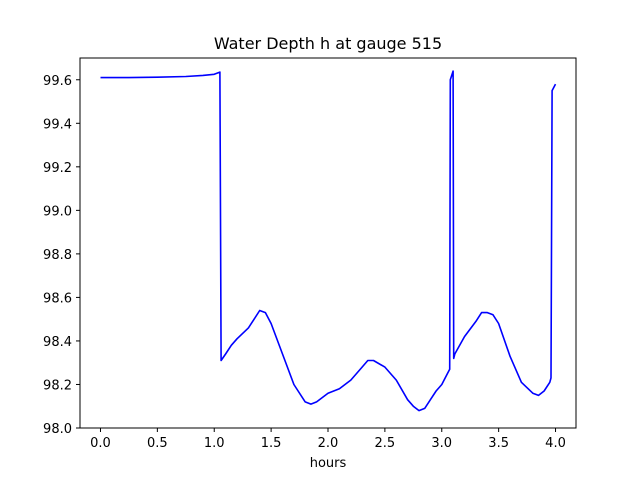 Image resolution: width=640 pixels, height=480 pixels. What do you see at coordinates (328, 43) in the screenshot?
I see `chart-title: Water Depth h at gauge 515` at bounding box center [328, 43].